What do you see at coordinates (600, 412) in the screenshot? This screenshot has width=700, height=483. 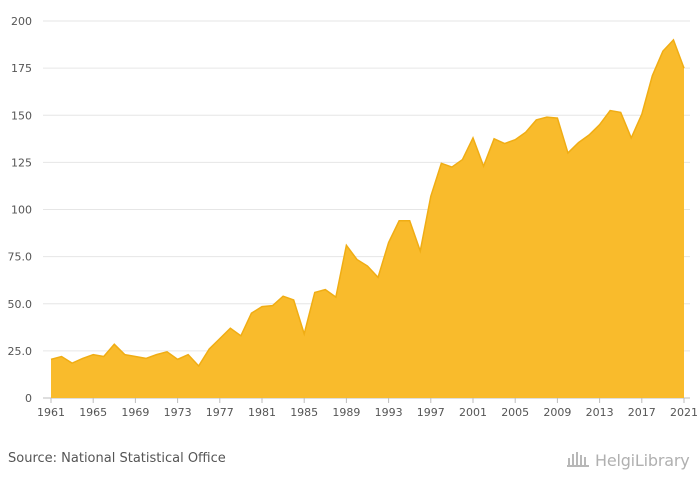 I see `x-tick-label: 2013` at bounding box center [600, 412].